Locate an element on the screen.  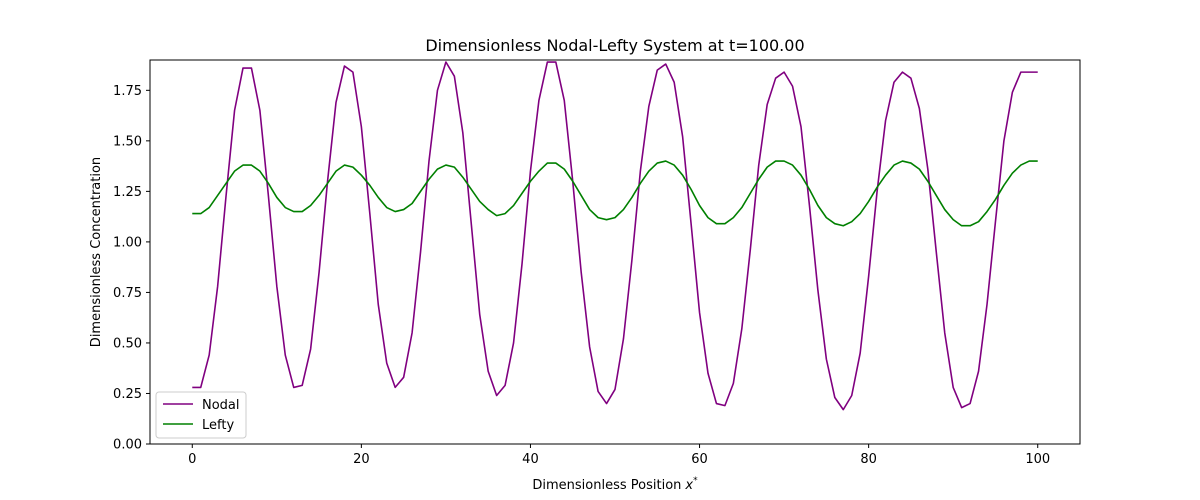
x-tick-label: 80 is located at coordinates (868, 459).